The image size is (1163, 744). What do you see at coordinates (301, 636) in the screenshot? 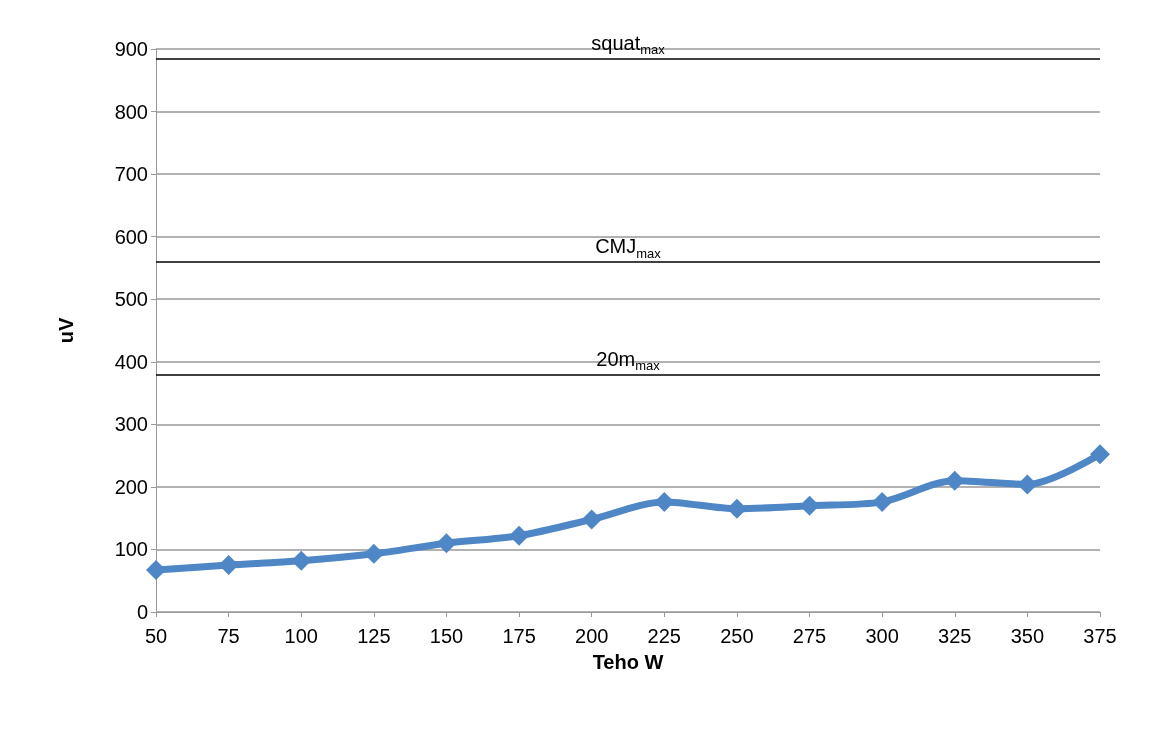
I see `x-tick-label: 100` at bounding box center [301, 636].